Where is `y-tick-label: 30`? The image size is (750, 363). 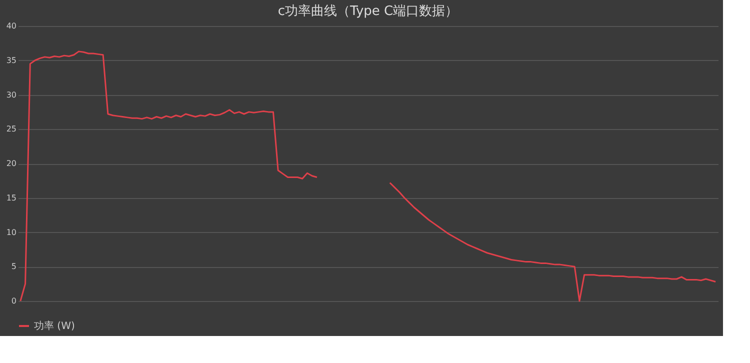 y-tick-label: 30 is located at coordinates (11, 95).